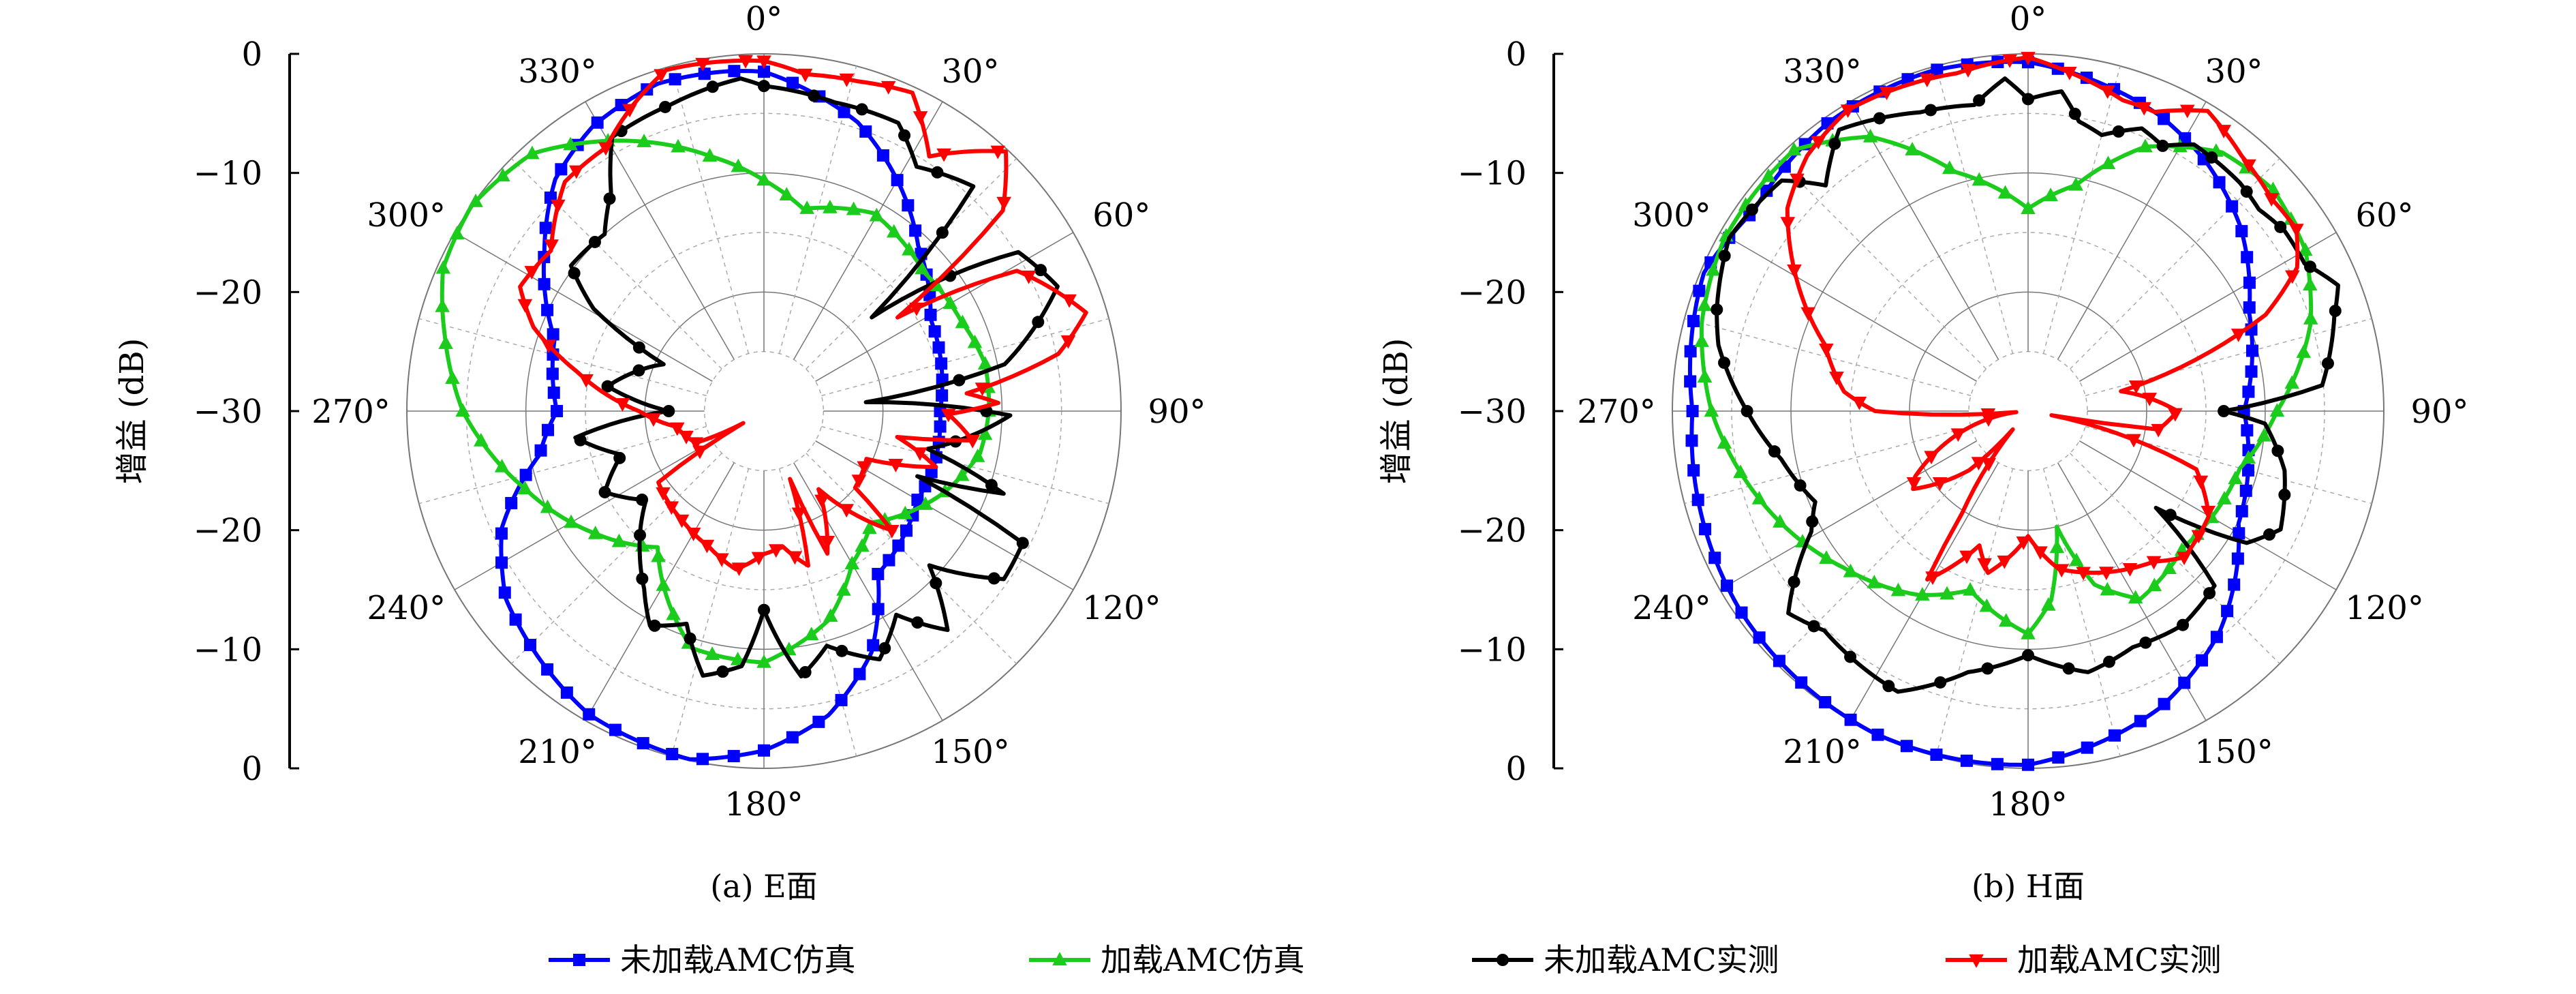  Describe the element at coordinates (764, 886) in the screenshot. I see `caption-e-plane: (a) E面` at that location.